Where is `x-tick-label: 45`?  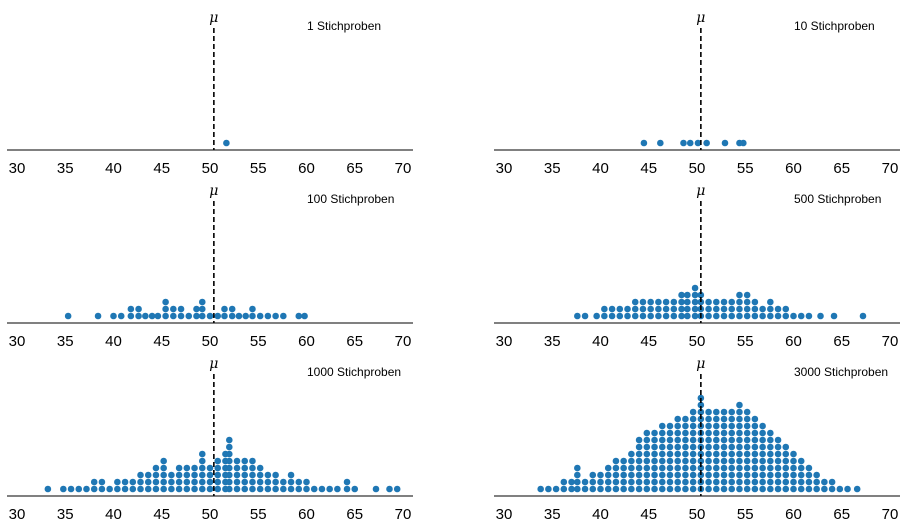 x-tick-label: 45 is located at coordinates (648, 514).